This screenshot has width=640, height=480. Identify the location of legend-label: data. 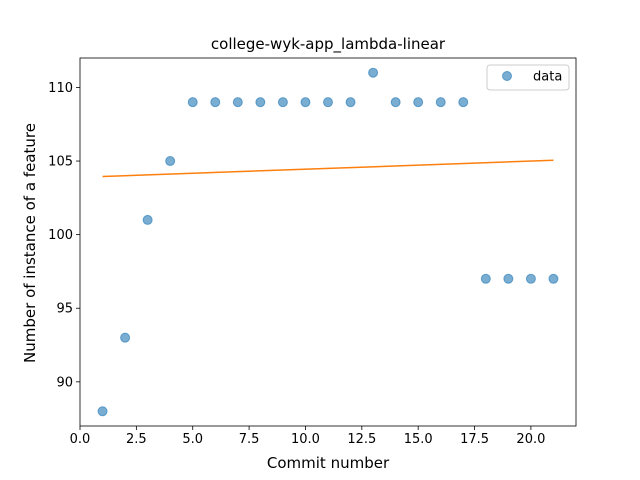
(547, 77).